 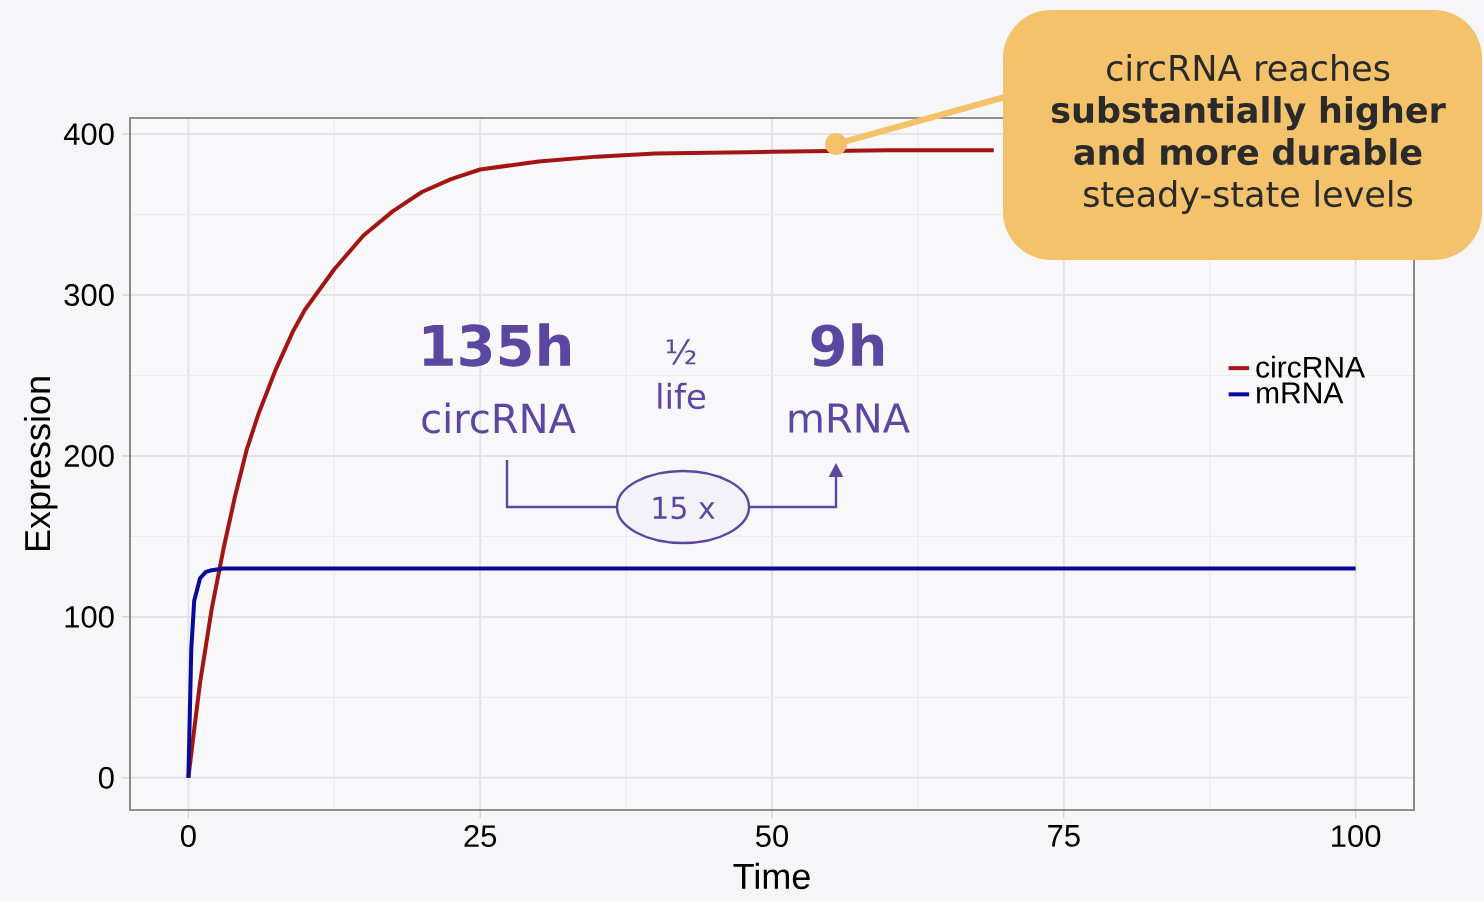 I want to click on x-tick-label: 100, so click(x=1356, y=836).